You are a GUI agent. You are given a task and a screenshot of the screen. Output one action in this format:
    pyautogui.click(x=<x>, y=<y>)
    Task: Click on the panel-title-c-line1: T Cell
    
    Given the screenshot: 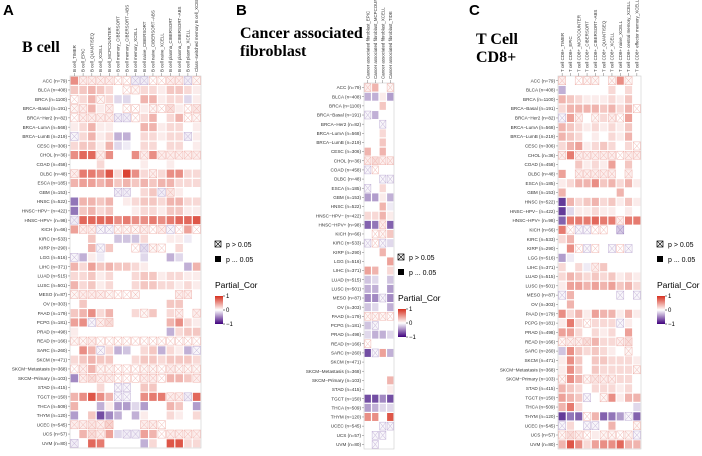 What is the action you would take?
    pyautogui.click(x=497, y=39)
    